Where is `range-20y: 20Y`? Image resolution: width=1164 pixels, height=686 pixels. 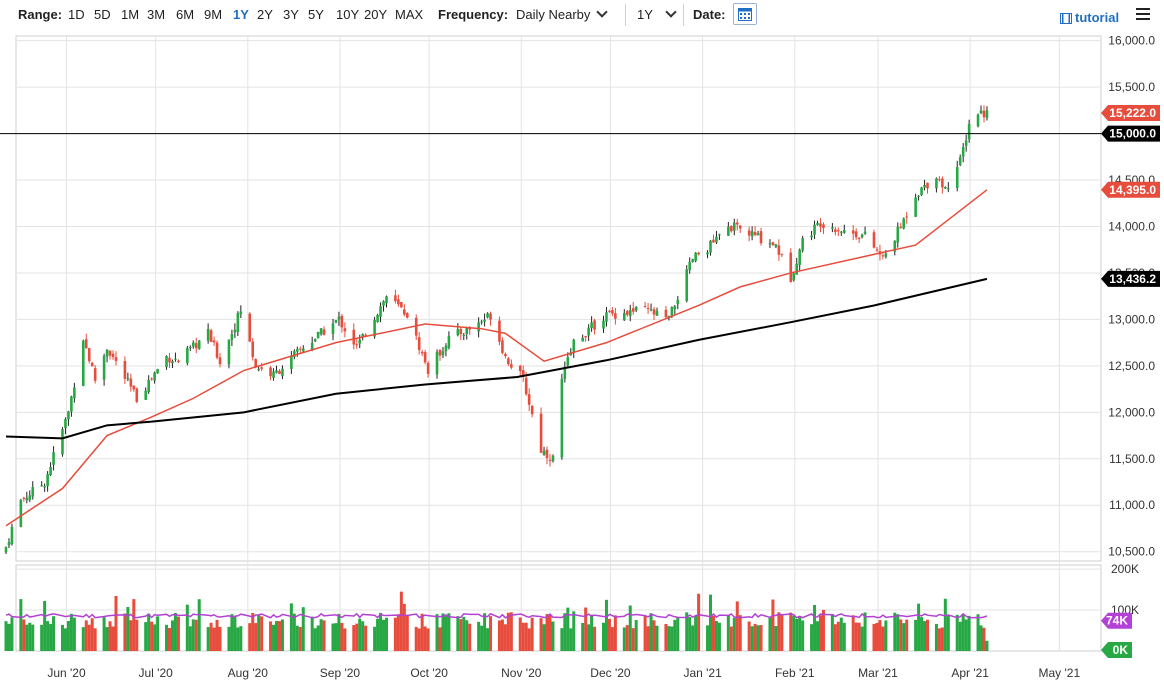
range-20y: 20Y is located at coordinates (376, 14).